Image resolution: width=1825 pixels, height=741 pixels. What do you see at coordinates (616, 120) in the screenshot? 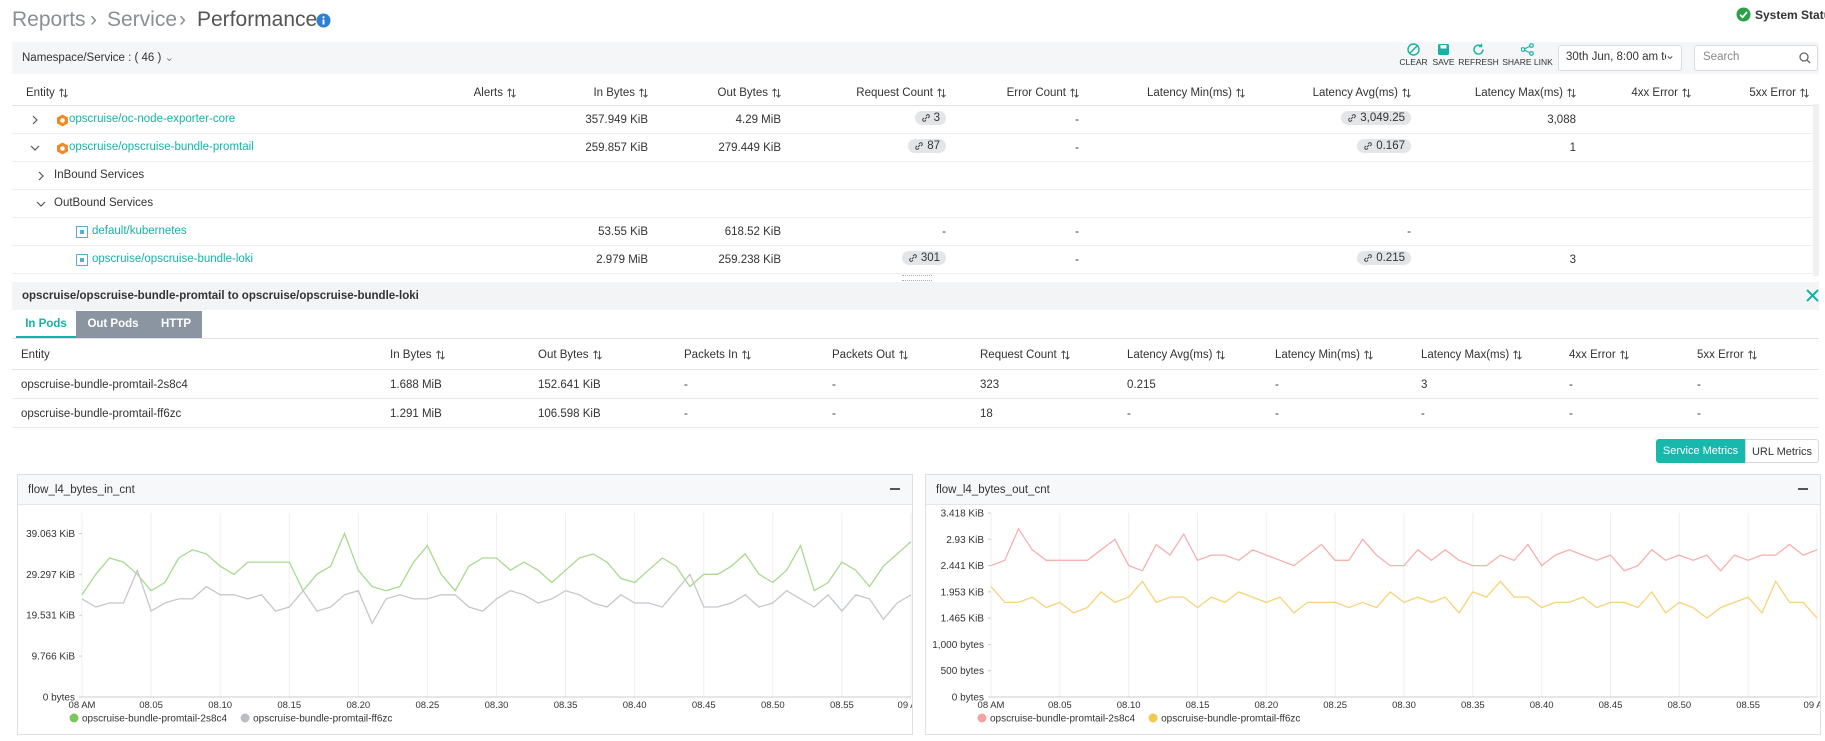
I see `cell-value: 357.949 KiB` at bounding box center [616, 120].